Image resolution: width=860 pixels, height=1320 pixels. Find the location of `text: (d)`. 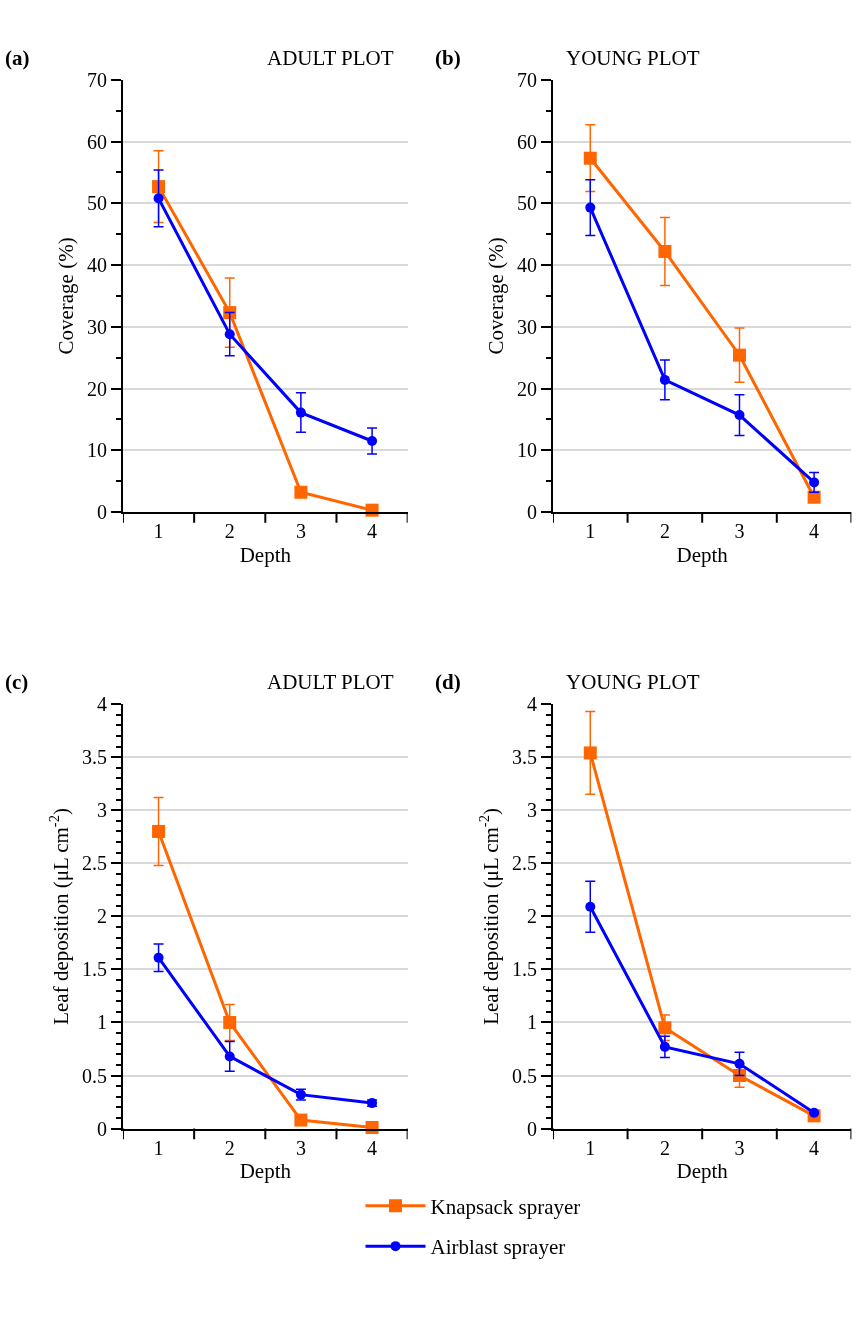

text: (d) is located at coordinates (448, 682).